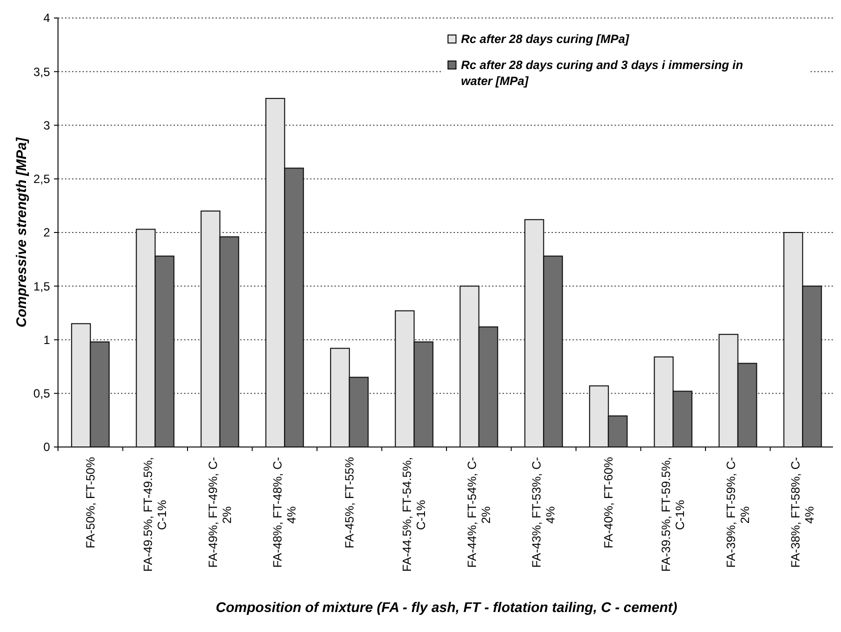 This screenshot has width=841, height=632. Describe the element at coordinates (41, 179) in the screenshot. I see `y-tick-label: 2,5` at that location.